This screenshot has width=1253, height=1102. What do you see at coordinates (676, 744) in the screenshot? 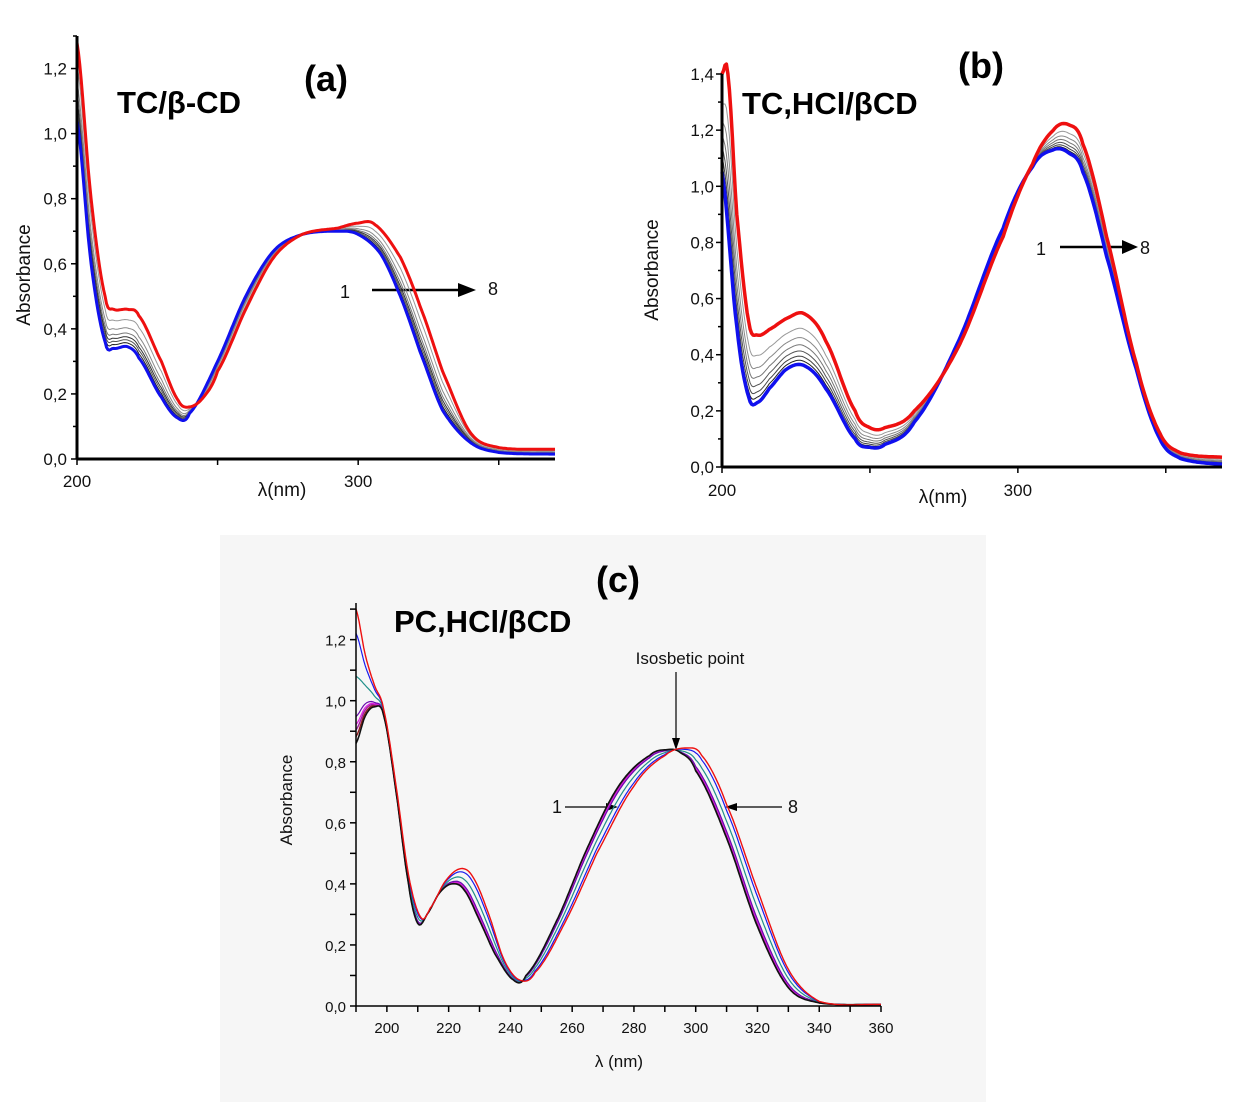
I see `isosbestic-arrowhead` at bounding box center [676, 744].